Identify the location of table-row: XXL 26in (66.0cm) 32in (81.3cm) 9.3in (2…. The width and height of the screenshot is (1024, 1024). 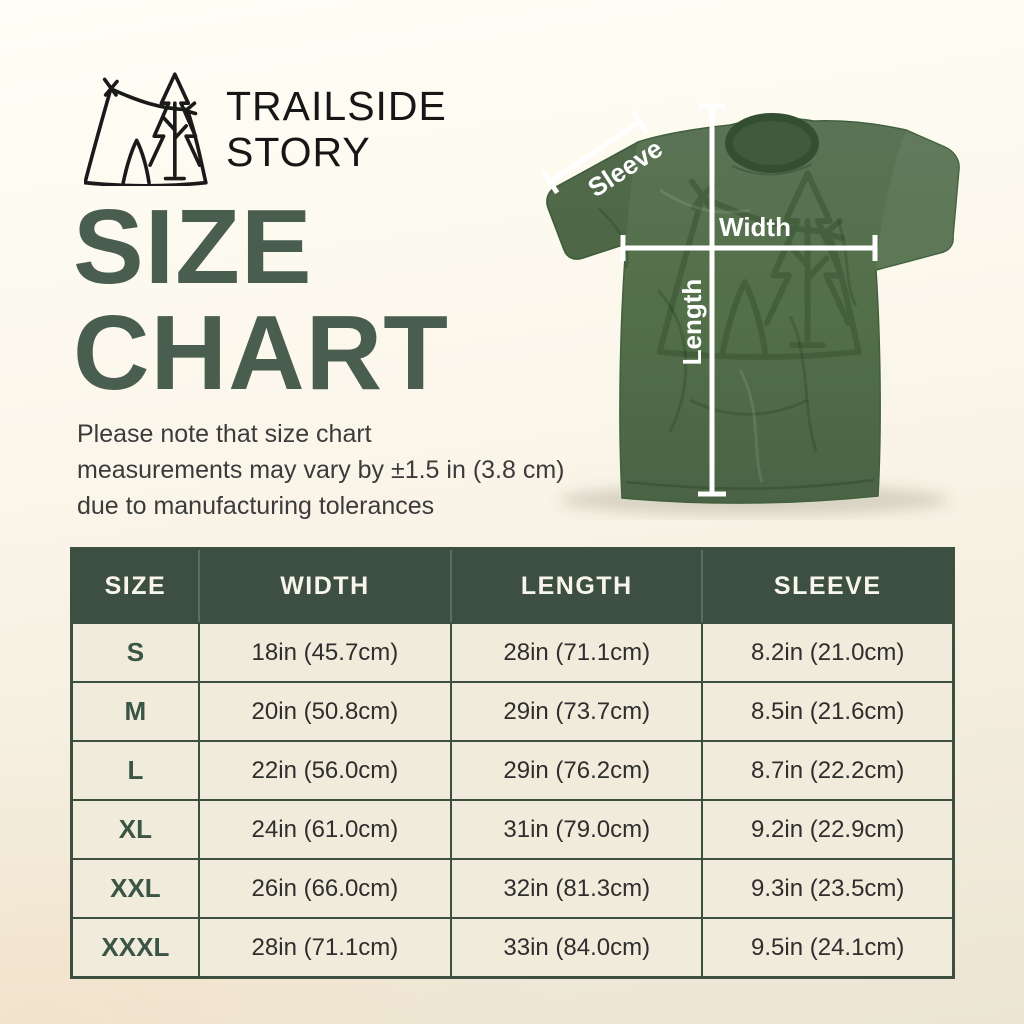
(512, 888).